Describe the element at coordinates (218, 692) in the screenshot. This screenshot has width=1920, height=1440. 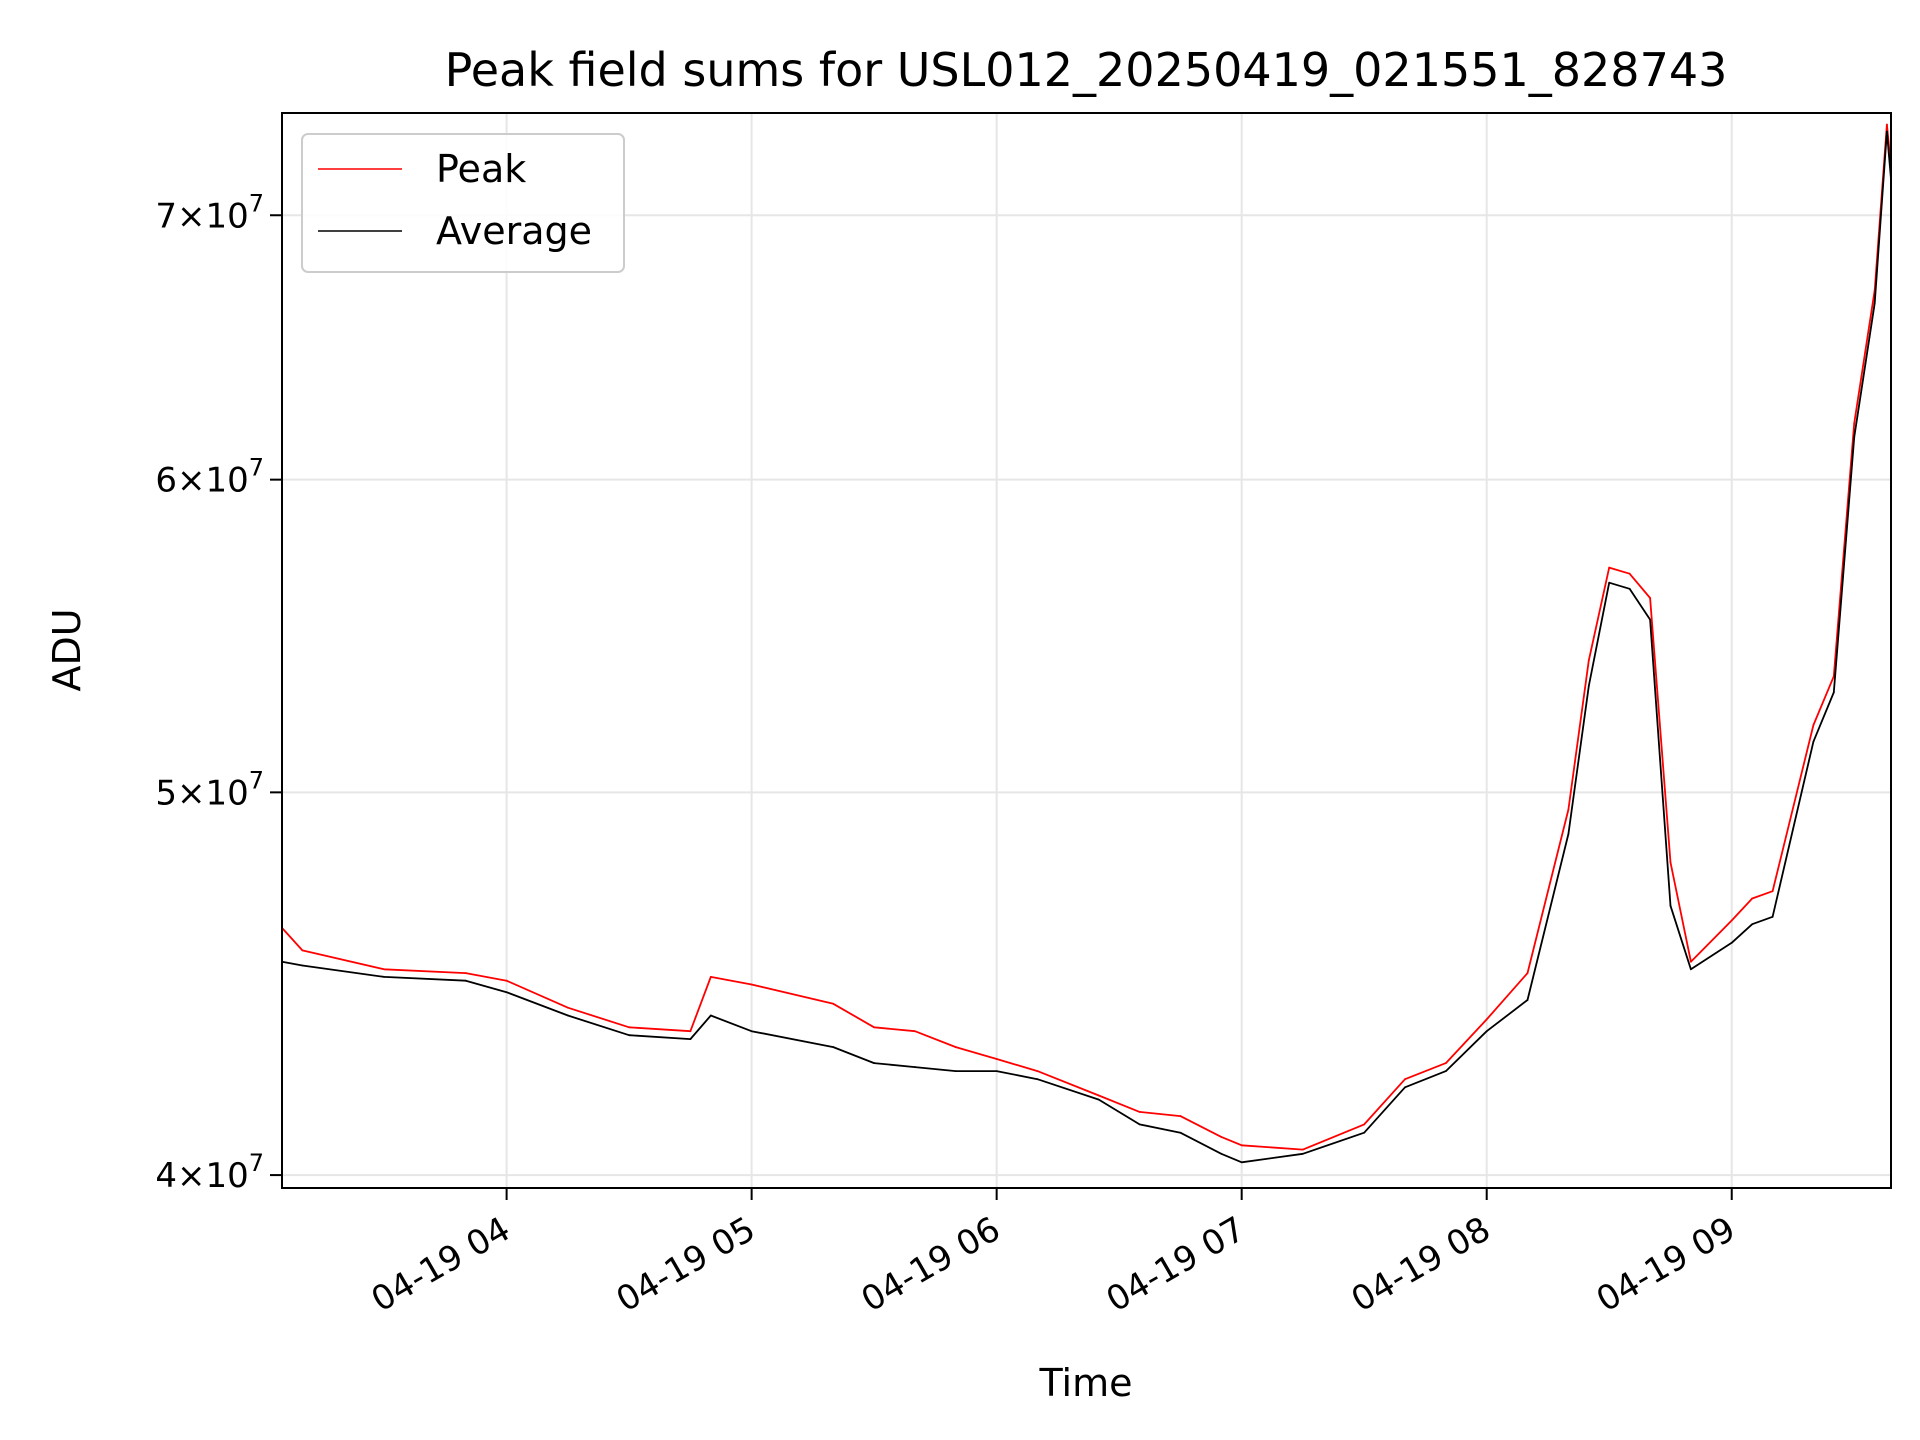
I see `y-axis: 4×107 5×107 6×107 7×107` at that location.